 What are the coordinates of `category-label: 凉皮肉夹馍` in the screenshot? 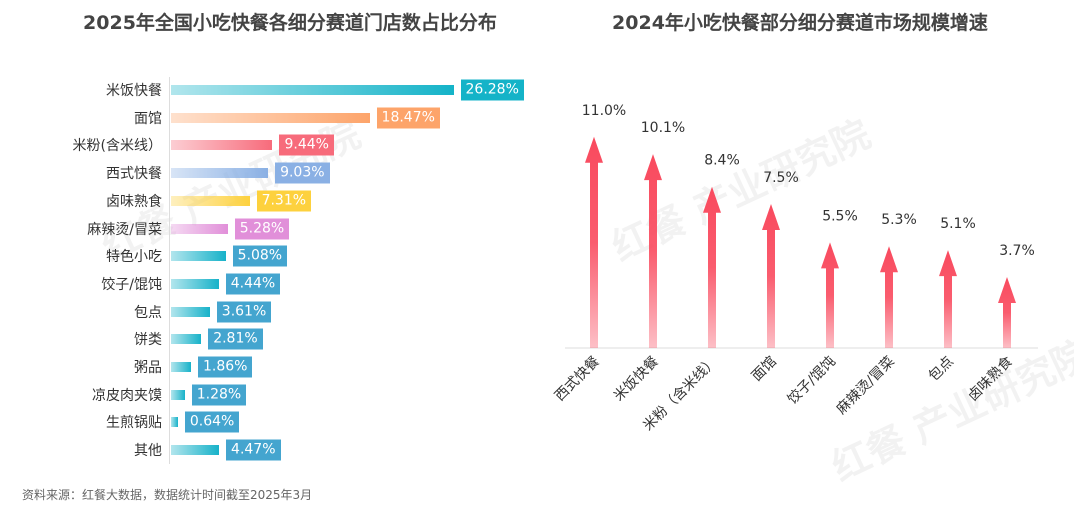 It's located at (127, 395).